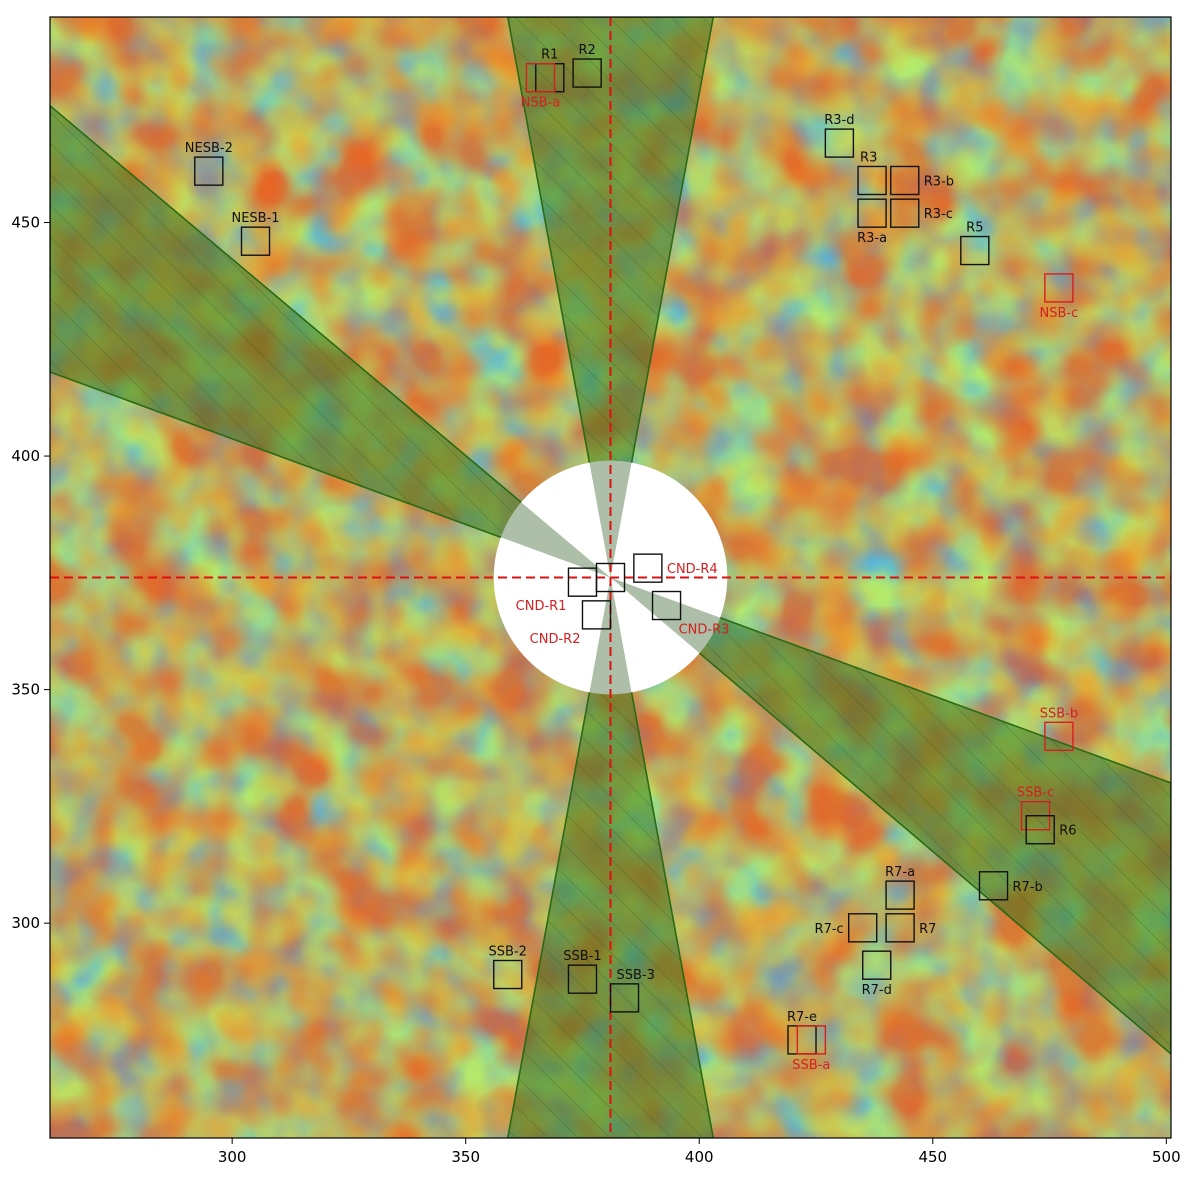 Image resolution: width=1192 pixels, height=1180 pixels. I want to click on region-box-R6, so click(1040, 830).